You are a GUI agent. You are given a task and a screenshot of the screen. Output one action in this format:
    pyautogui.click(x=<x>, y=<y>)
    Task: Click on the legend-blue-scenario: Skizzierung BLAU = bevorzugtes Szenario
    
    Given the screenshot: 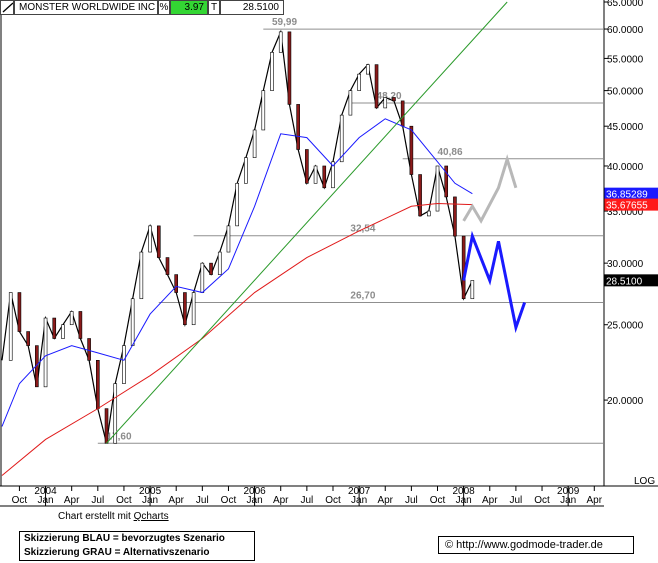 What is the action you would take?
    pyautogui.click(x=124, y=538)
    